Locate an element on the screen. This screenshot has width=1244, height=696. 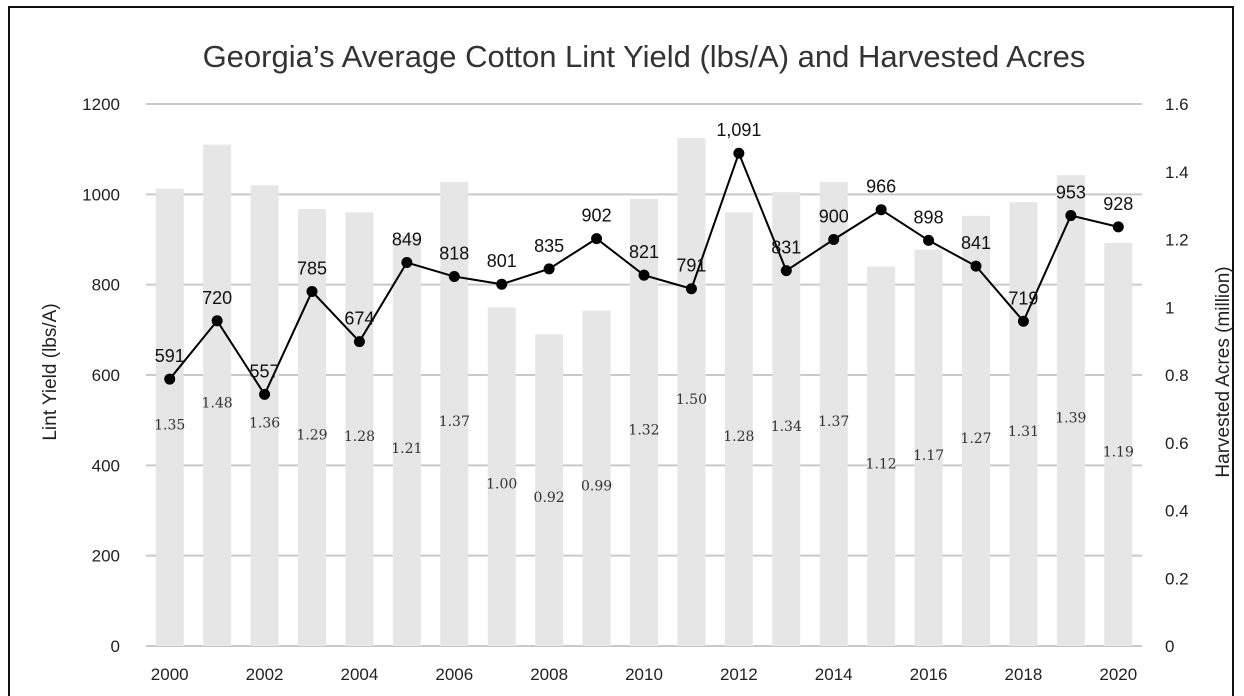
x-tick-label: 2014 is located at coordinates (834, 674).